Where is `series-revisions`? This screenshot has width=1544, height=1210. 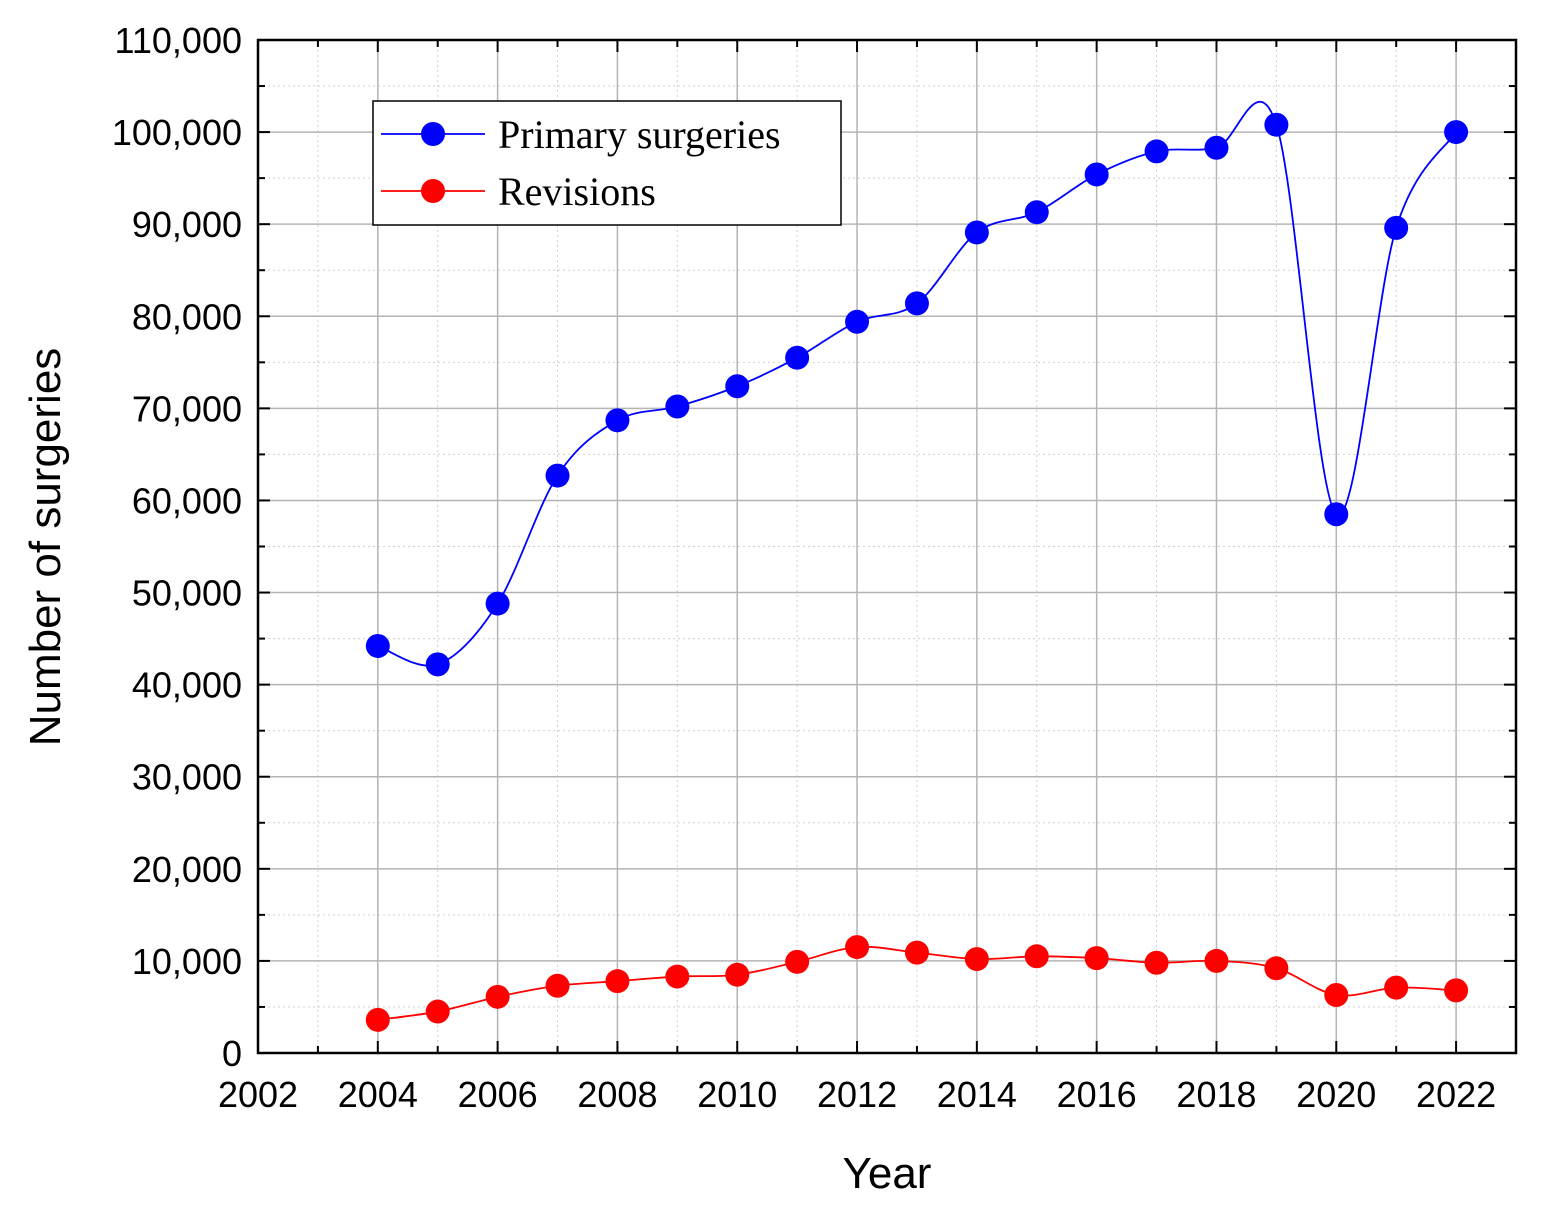 series-revisions is located at coordinates (917, 983).